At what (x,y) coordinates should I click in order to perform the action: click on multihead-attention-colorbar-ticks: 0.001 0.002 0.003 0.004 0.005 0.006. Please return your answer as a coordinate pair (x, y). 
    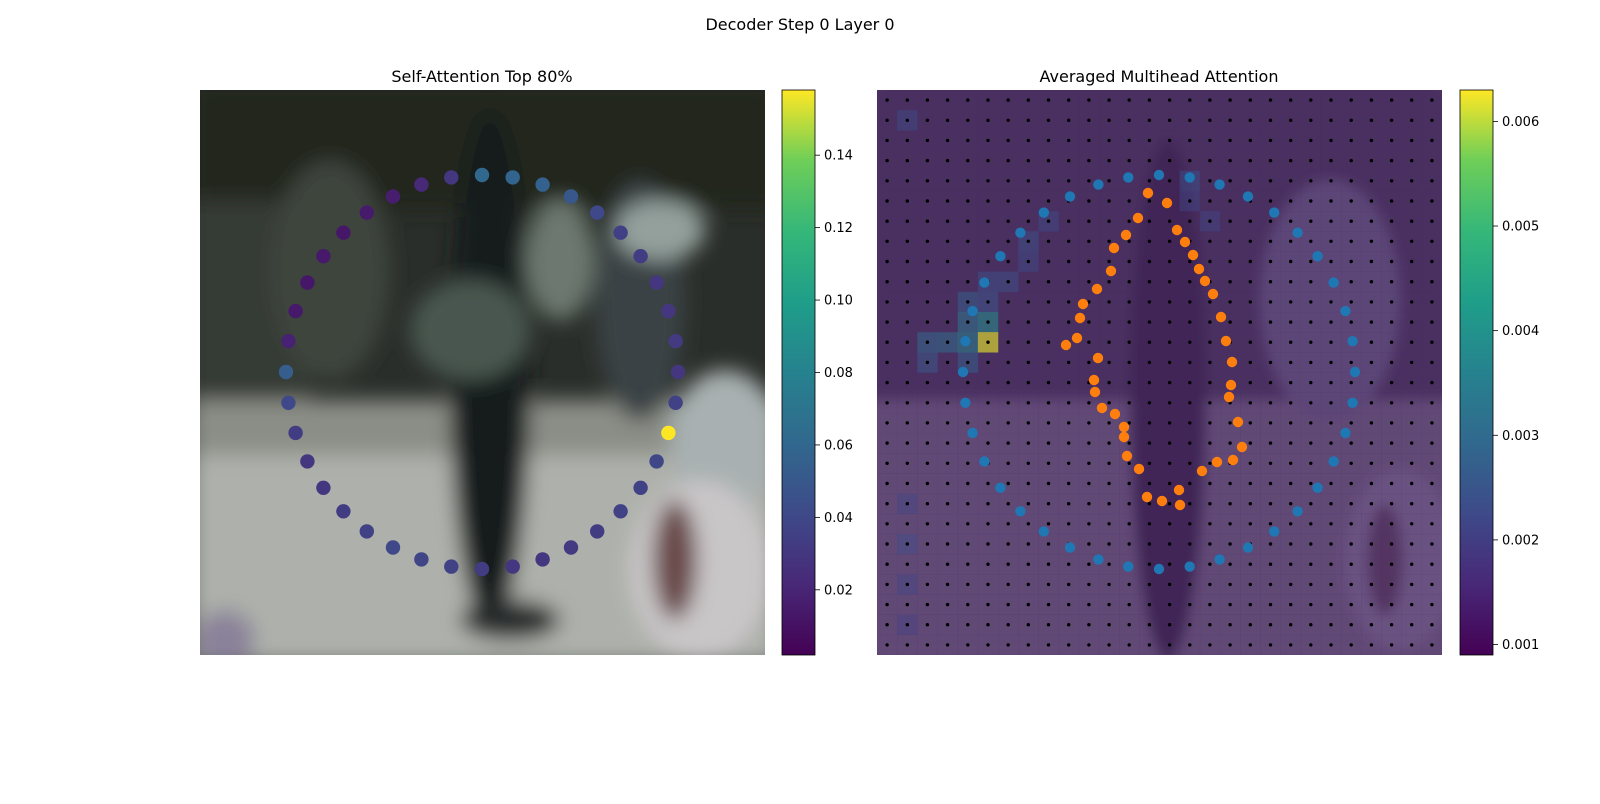
    Looking at the image, I should click on (1516, 384).